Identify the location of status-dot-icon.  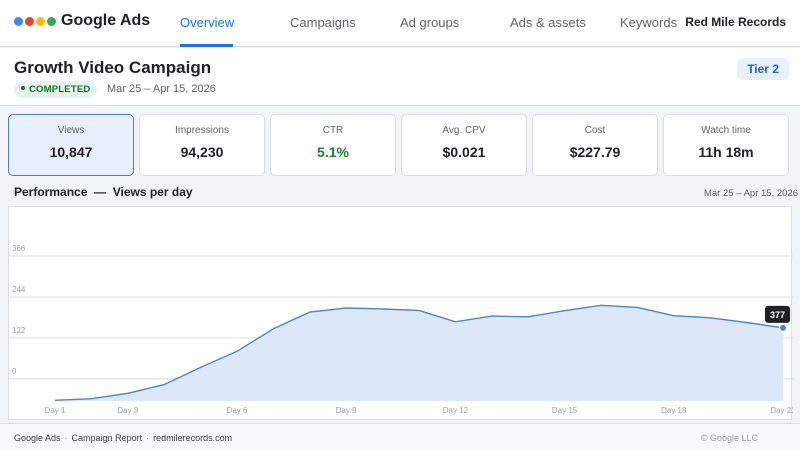
(23, 88).